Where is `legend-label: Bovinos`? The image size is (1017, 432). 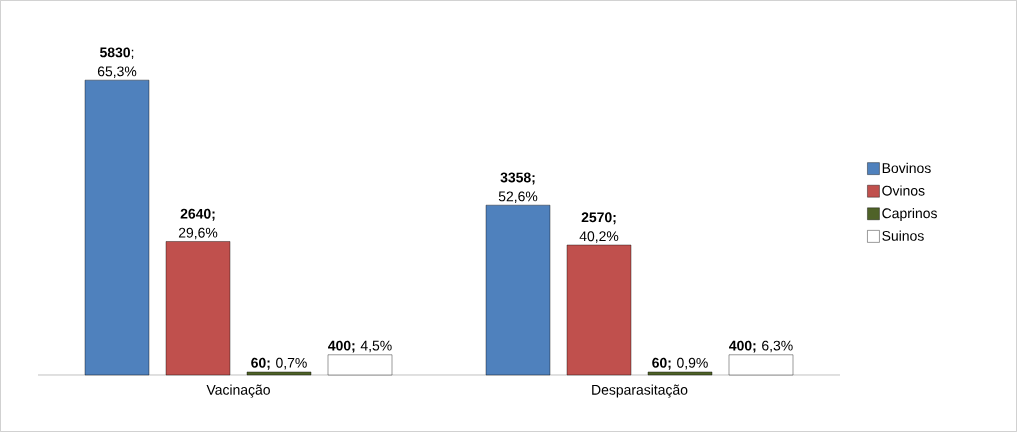 legend-label: Bovinos is located at coordinates (906, 168).